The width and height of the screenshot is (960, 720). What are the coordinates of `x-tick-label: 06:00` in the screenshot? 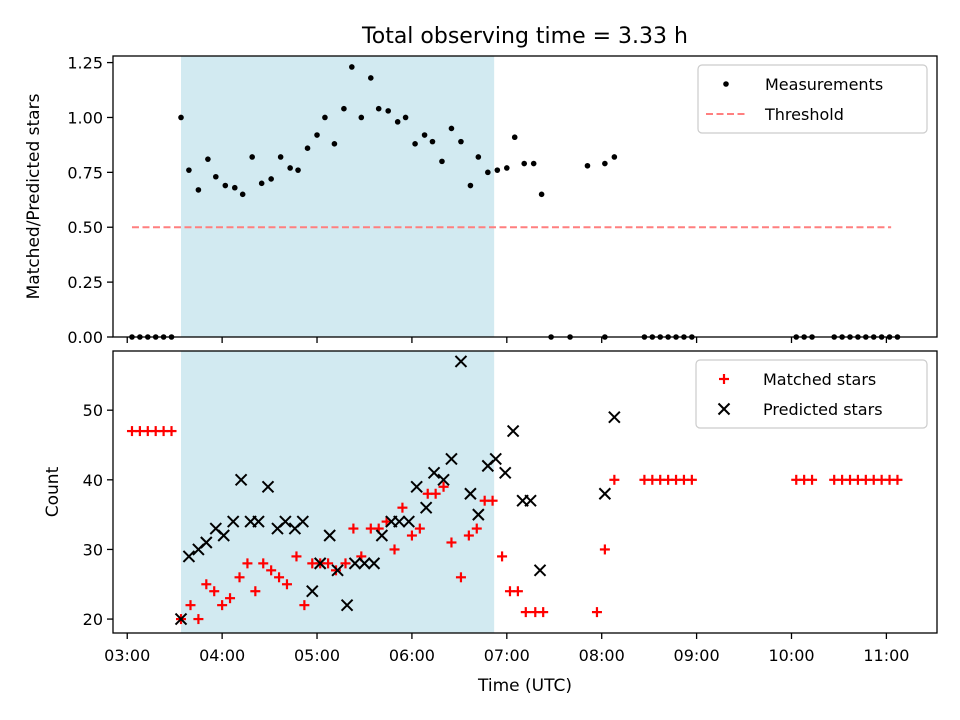 It's located at (412, 655).